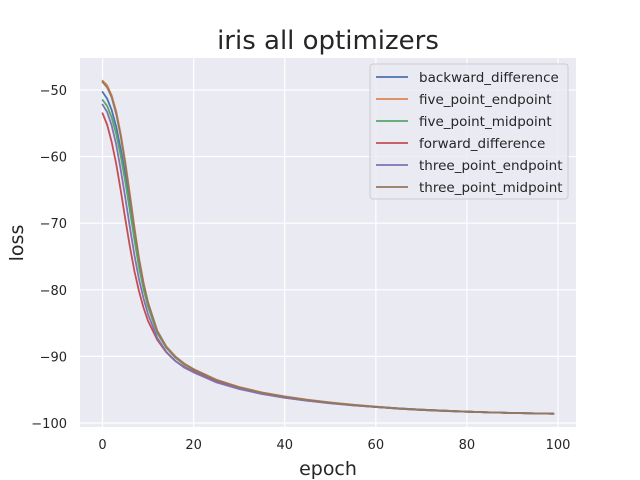 Image resolution: width=640 pixels, height=480 pixels. Describe the element at coordinates (485, 100) in the screenshot. I see `legend-label-five_point_endpoint: five_point_endpoint` at that location.